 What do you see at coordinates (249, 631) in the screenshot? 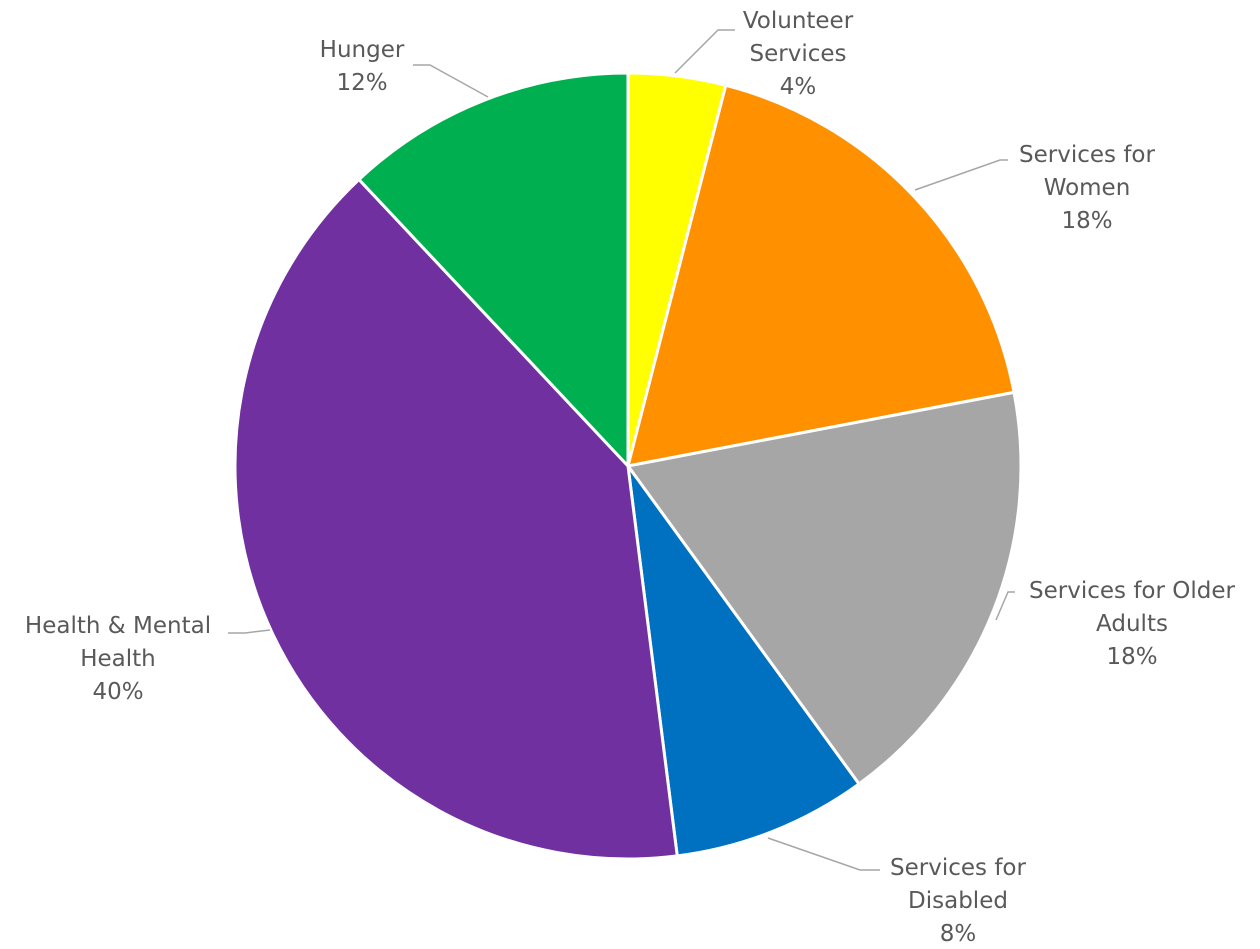
I see `leader-line-health-and-mental-health` at bounding box center [249, 631].